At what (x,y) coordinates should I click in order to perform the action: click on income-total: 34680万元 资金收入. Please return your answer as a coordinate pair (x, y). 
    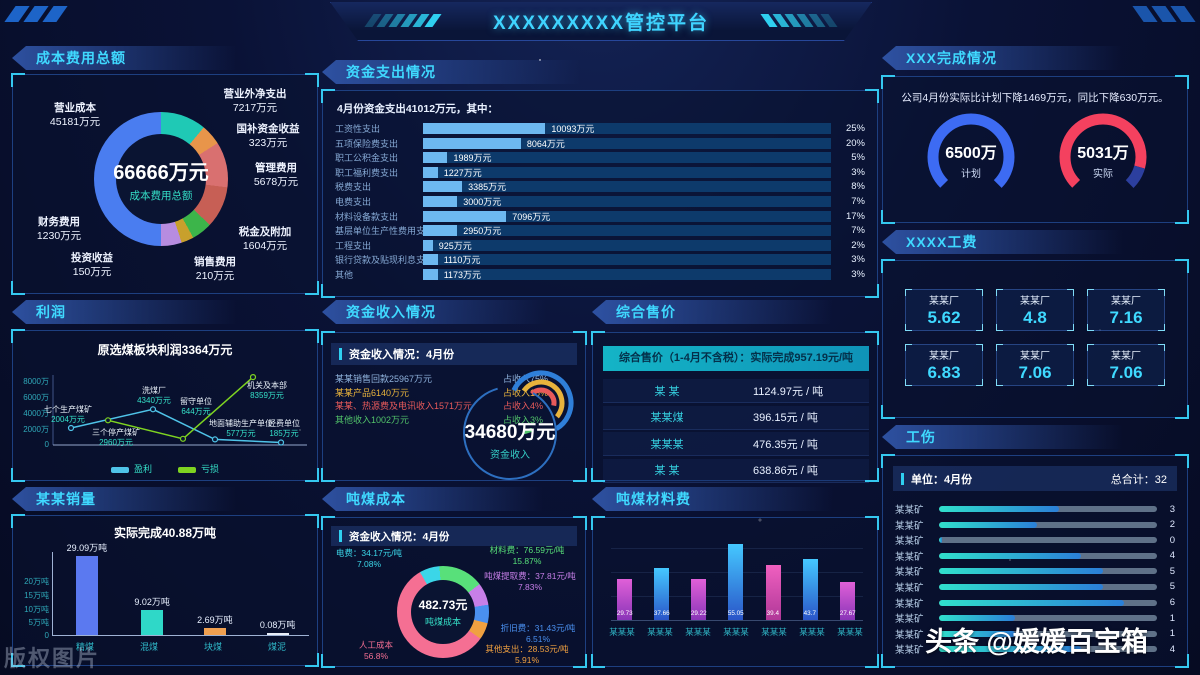
    Looking at the image, I should click on (510, 439).